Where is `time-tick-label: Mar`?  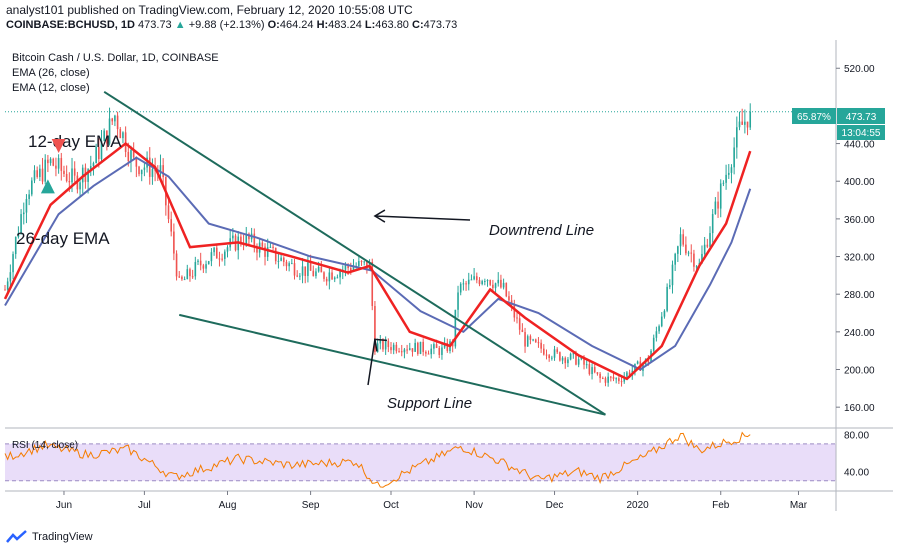 time-tick-label: Mar is located at coordinates (799, 505).